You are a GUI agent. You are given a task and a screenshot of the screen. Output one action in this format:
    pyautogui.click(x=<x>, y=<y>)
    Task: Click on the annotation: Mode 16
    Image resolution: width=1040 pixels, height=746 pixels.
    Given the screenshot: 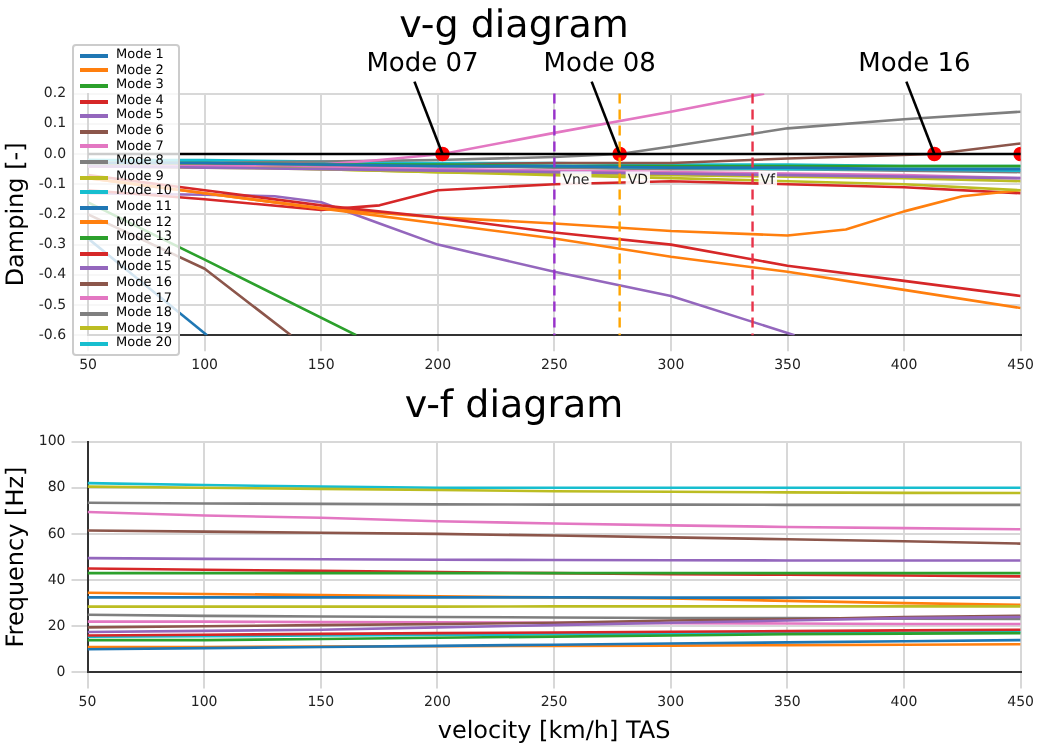 What is the action you would take?
    pyautogui.click(x=914, y=64)
    